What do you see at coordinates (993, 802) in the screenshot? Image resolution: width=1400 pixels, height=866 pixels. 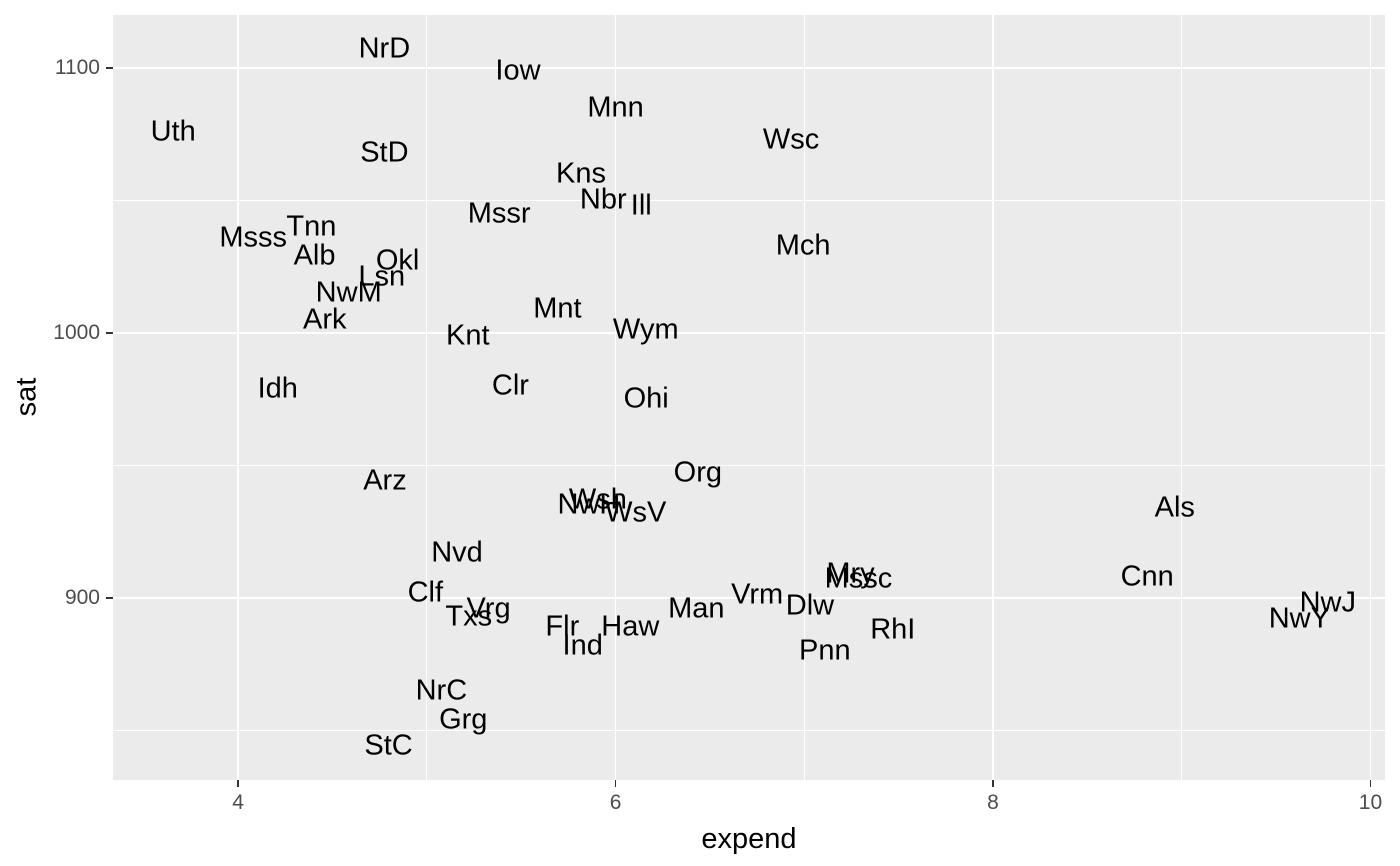 I see `x-axis-tick-label: 8` at bounding box center [993, 802].